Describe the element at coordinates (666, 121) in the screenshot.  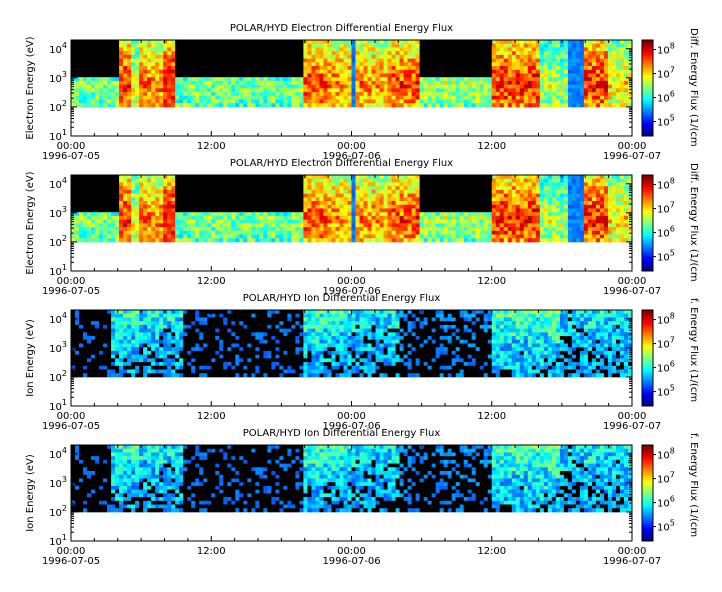
I see `colorbar-tick-label: 105` at that location.